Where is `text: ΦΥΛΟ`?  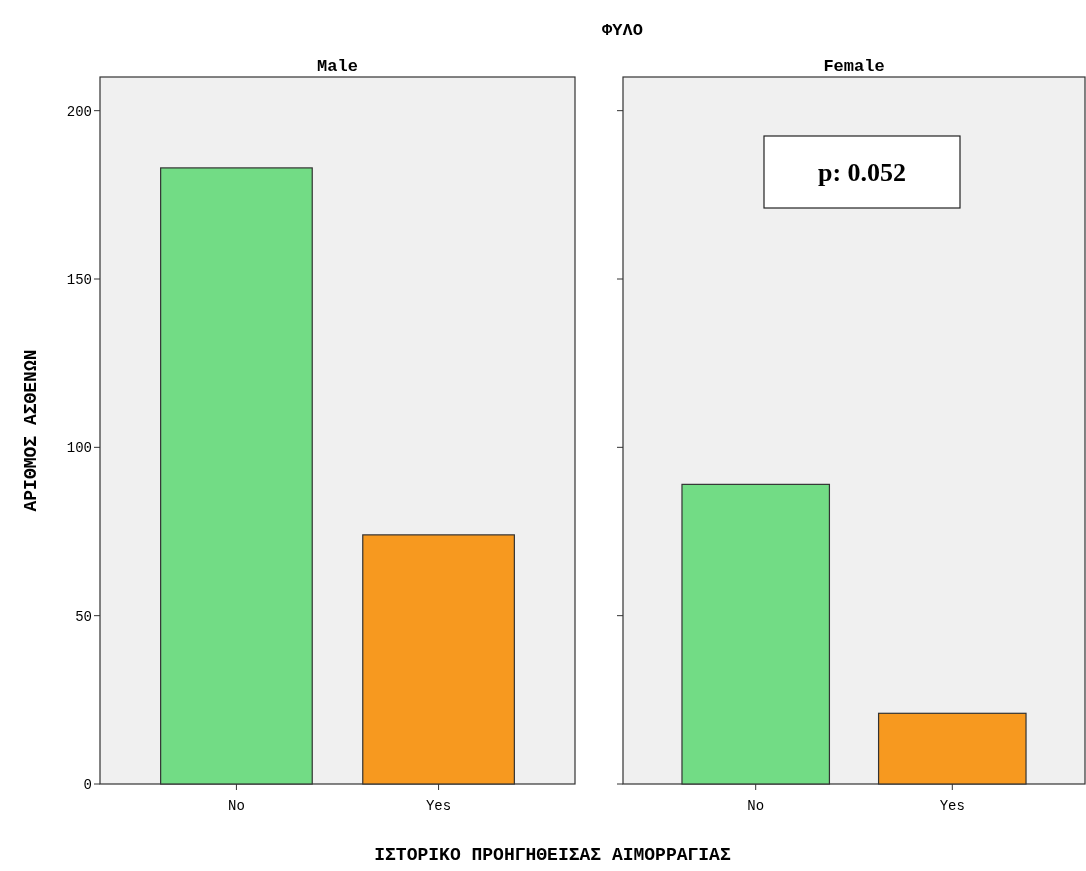 text: ΦΥΛΟ is located at coordinates (622, 30).